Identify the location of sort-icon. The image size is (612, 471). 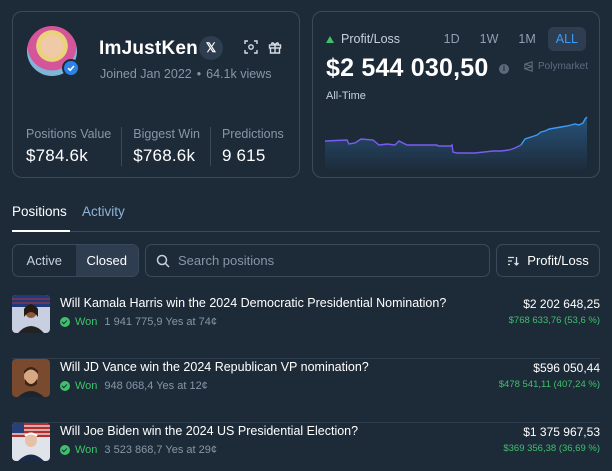
(514, 261).